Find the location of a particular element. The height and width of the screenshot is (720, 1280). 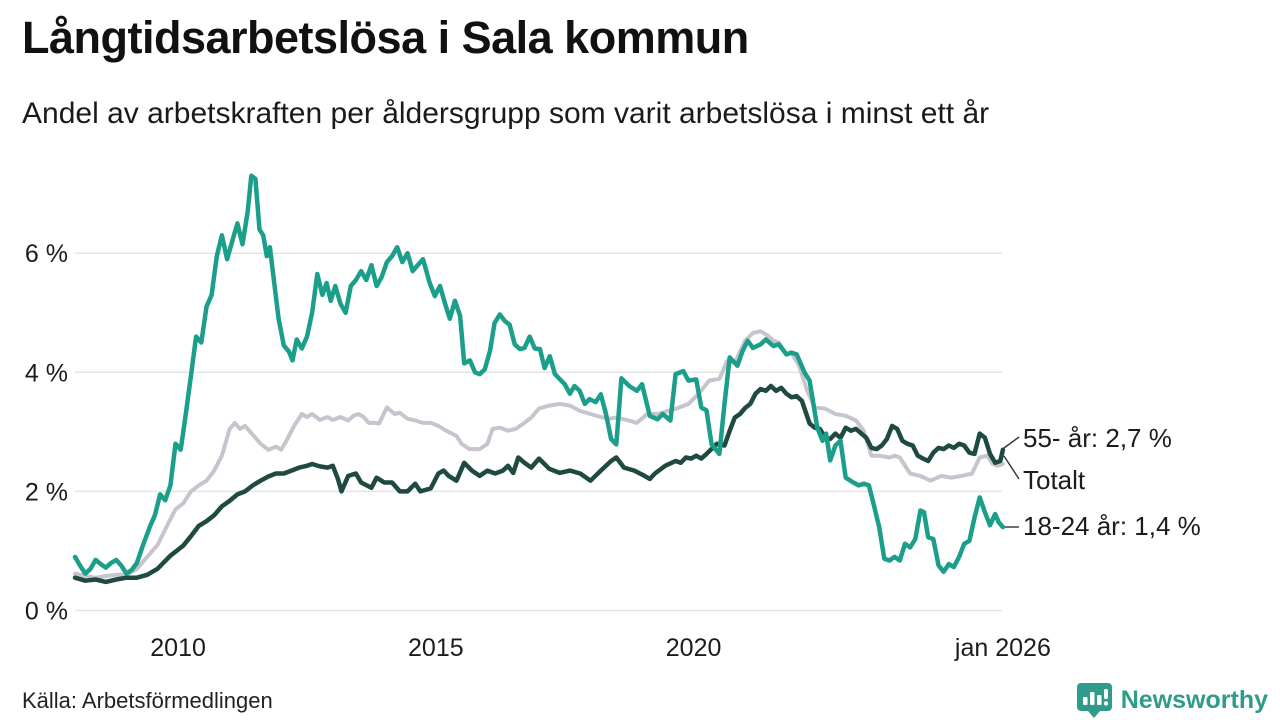

exclamation-dot is located at coordinates (1105, 703).